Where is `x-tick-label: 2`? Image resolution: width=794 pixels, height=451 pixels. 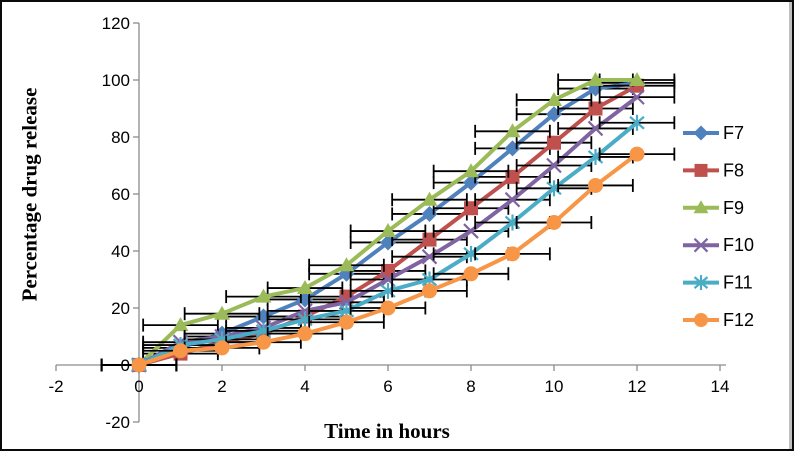 x-tick-label: 2 is located at coordinates (221, 386).